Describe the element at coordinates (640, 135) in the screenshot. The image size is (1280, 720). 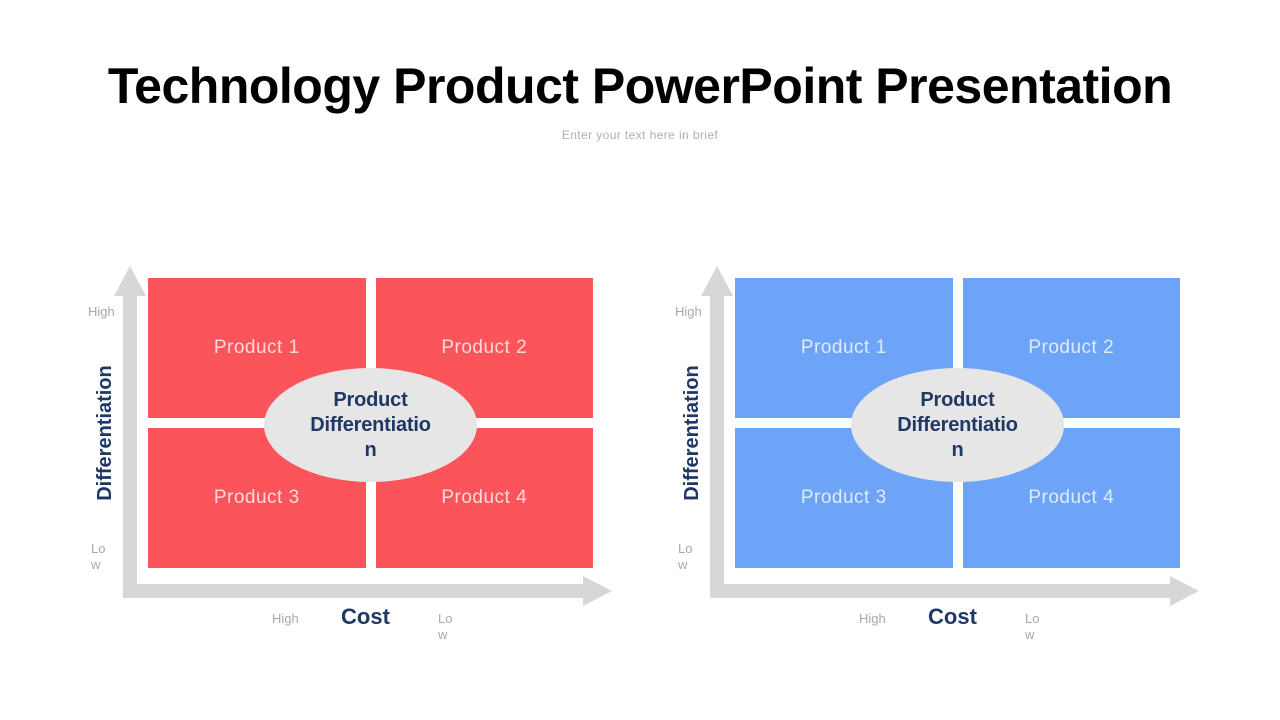
I see `slide-subtitle: Enter your text here in brief` at that location.